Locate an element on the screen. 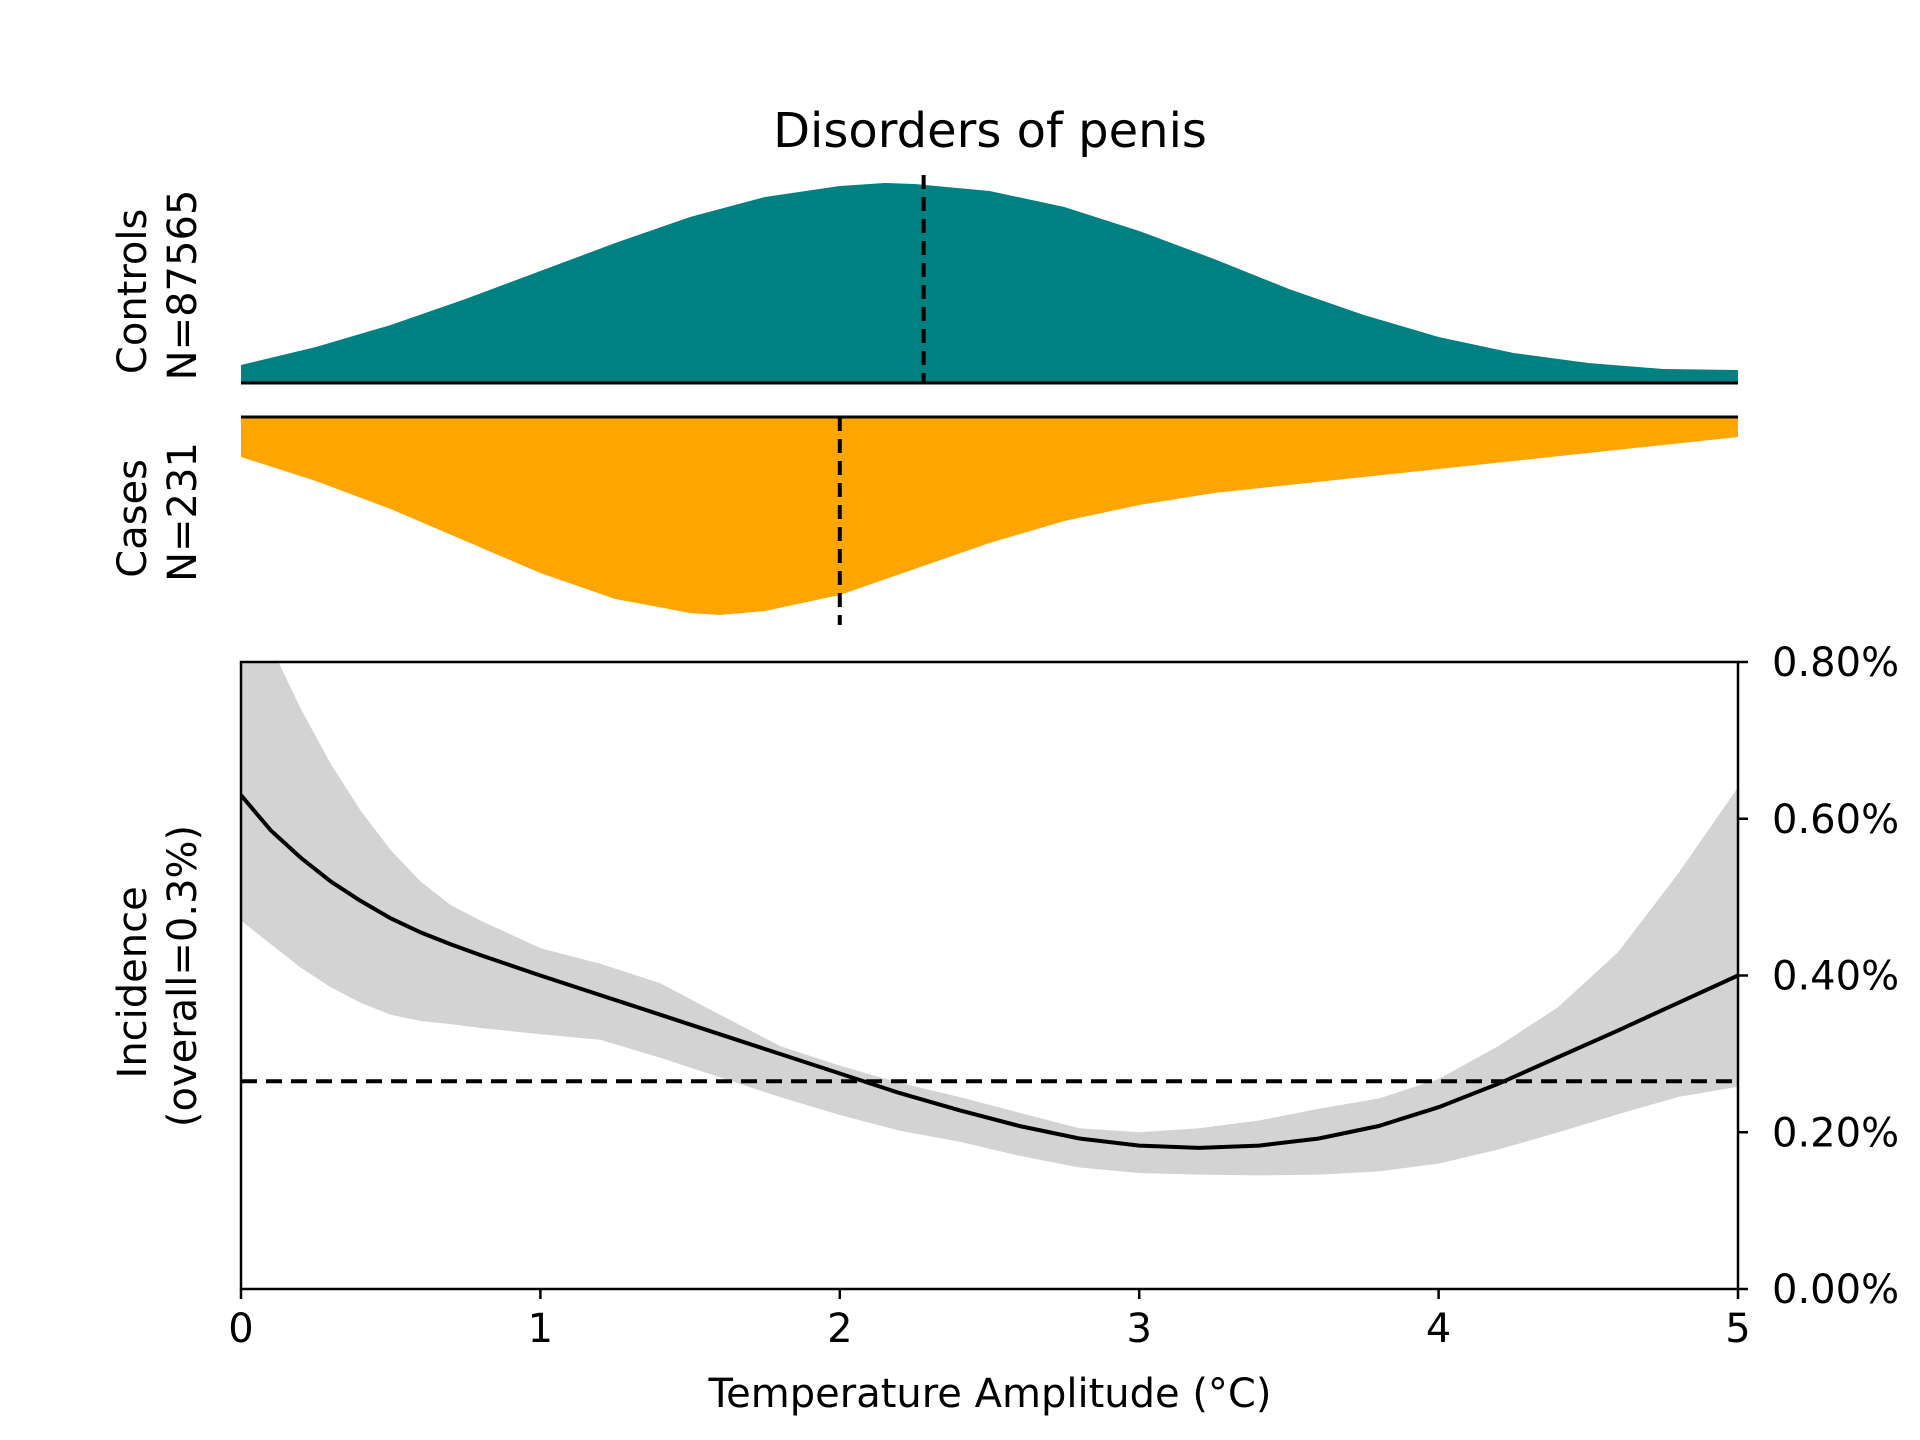 Image resolution: width=1920 pixels, height=1440 pixels. controls-density-area is located at coordinates (989, 283).